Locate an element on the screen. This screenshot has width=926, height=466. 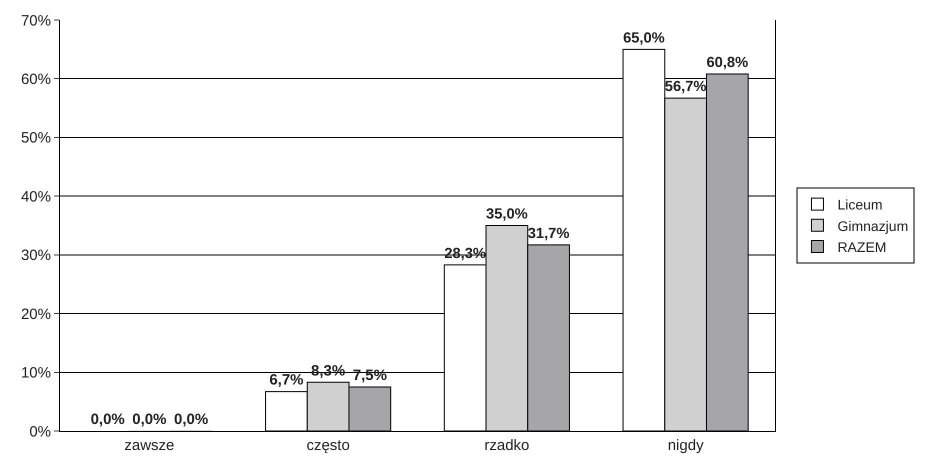
y-tick-label: 40% is located at coordinates (35, 197).